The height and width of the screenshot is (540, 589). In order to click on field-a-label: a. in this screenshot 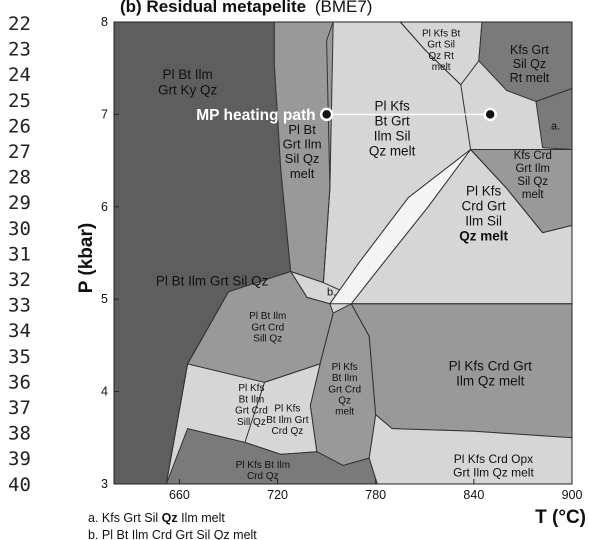, I will do `click(555, 126)`.